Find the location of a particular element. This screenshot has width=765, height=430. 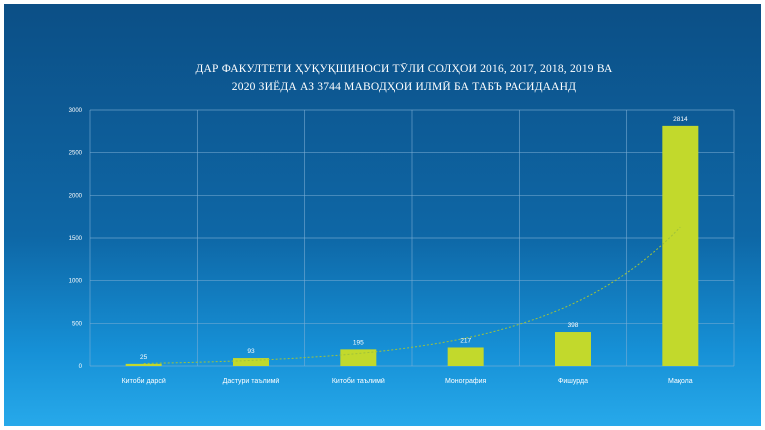

data-label: 195 is located at coordinates (358, 342).